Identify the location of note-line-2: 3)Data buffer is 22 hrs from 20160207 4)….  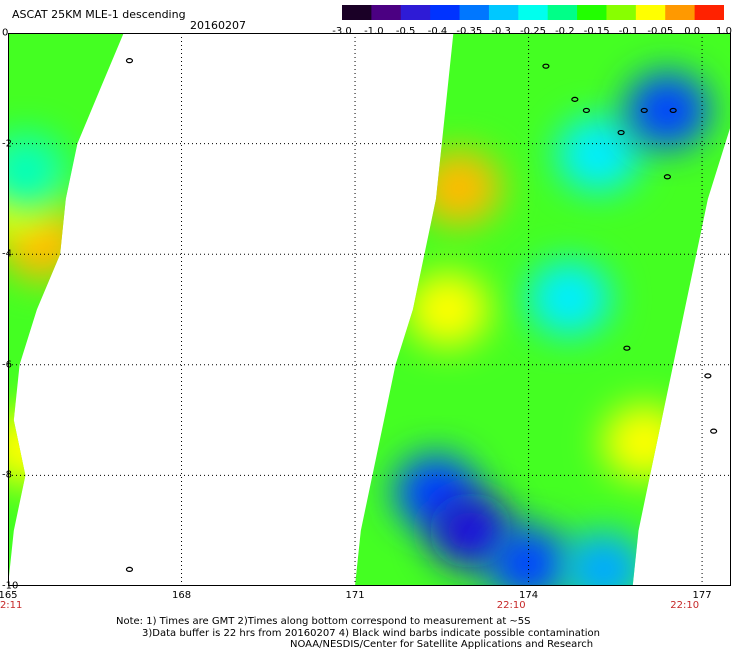
(371, 633).